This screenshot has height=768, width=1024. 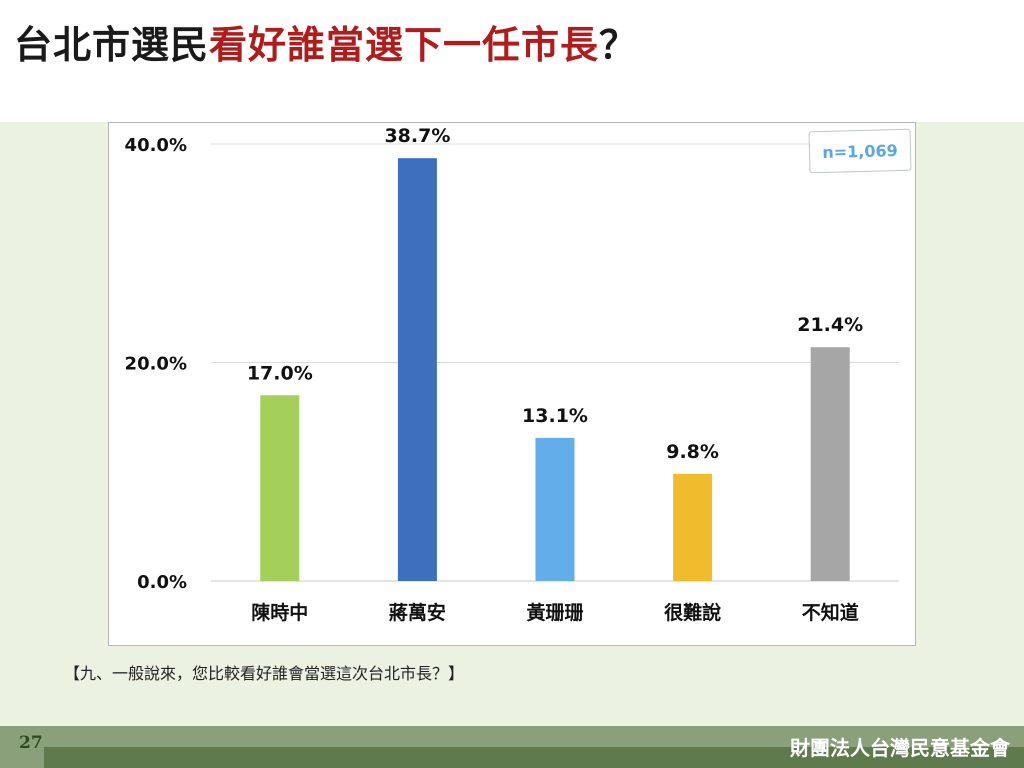 I want to click on organization-name: 財團法人台灣民意基金會, so click(x=900, y=748).